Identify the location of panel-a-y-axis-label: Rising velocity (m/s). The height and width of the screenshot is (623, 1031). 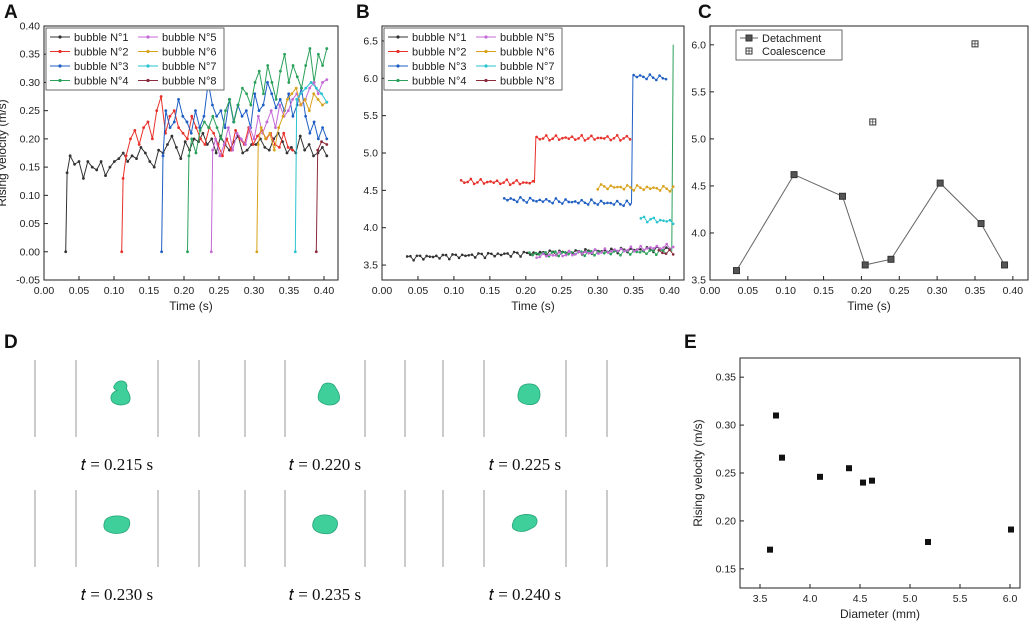
(4, 152).